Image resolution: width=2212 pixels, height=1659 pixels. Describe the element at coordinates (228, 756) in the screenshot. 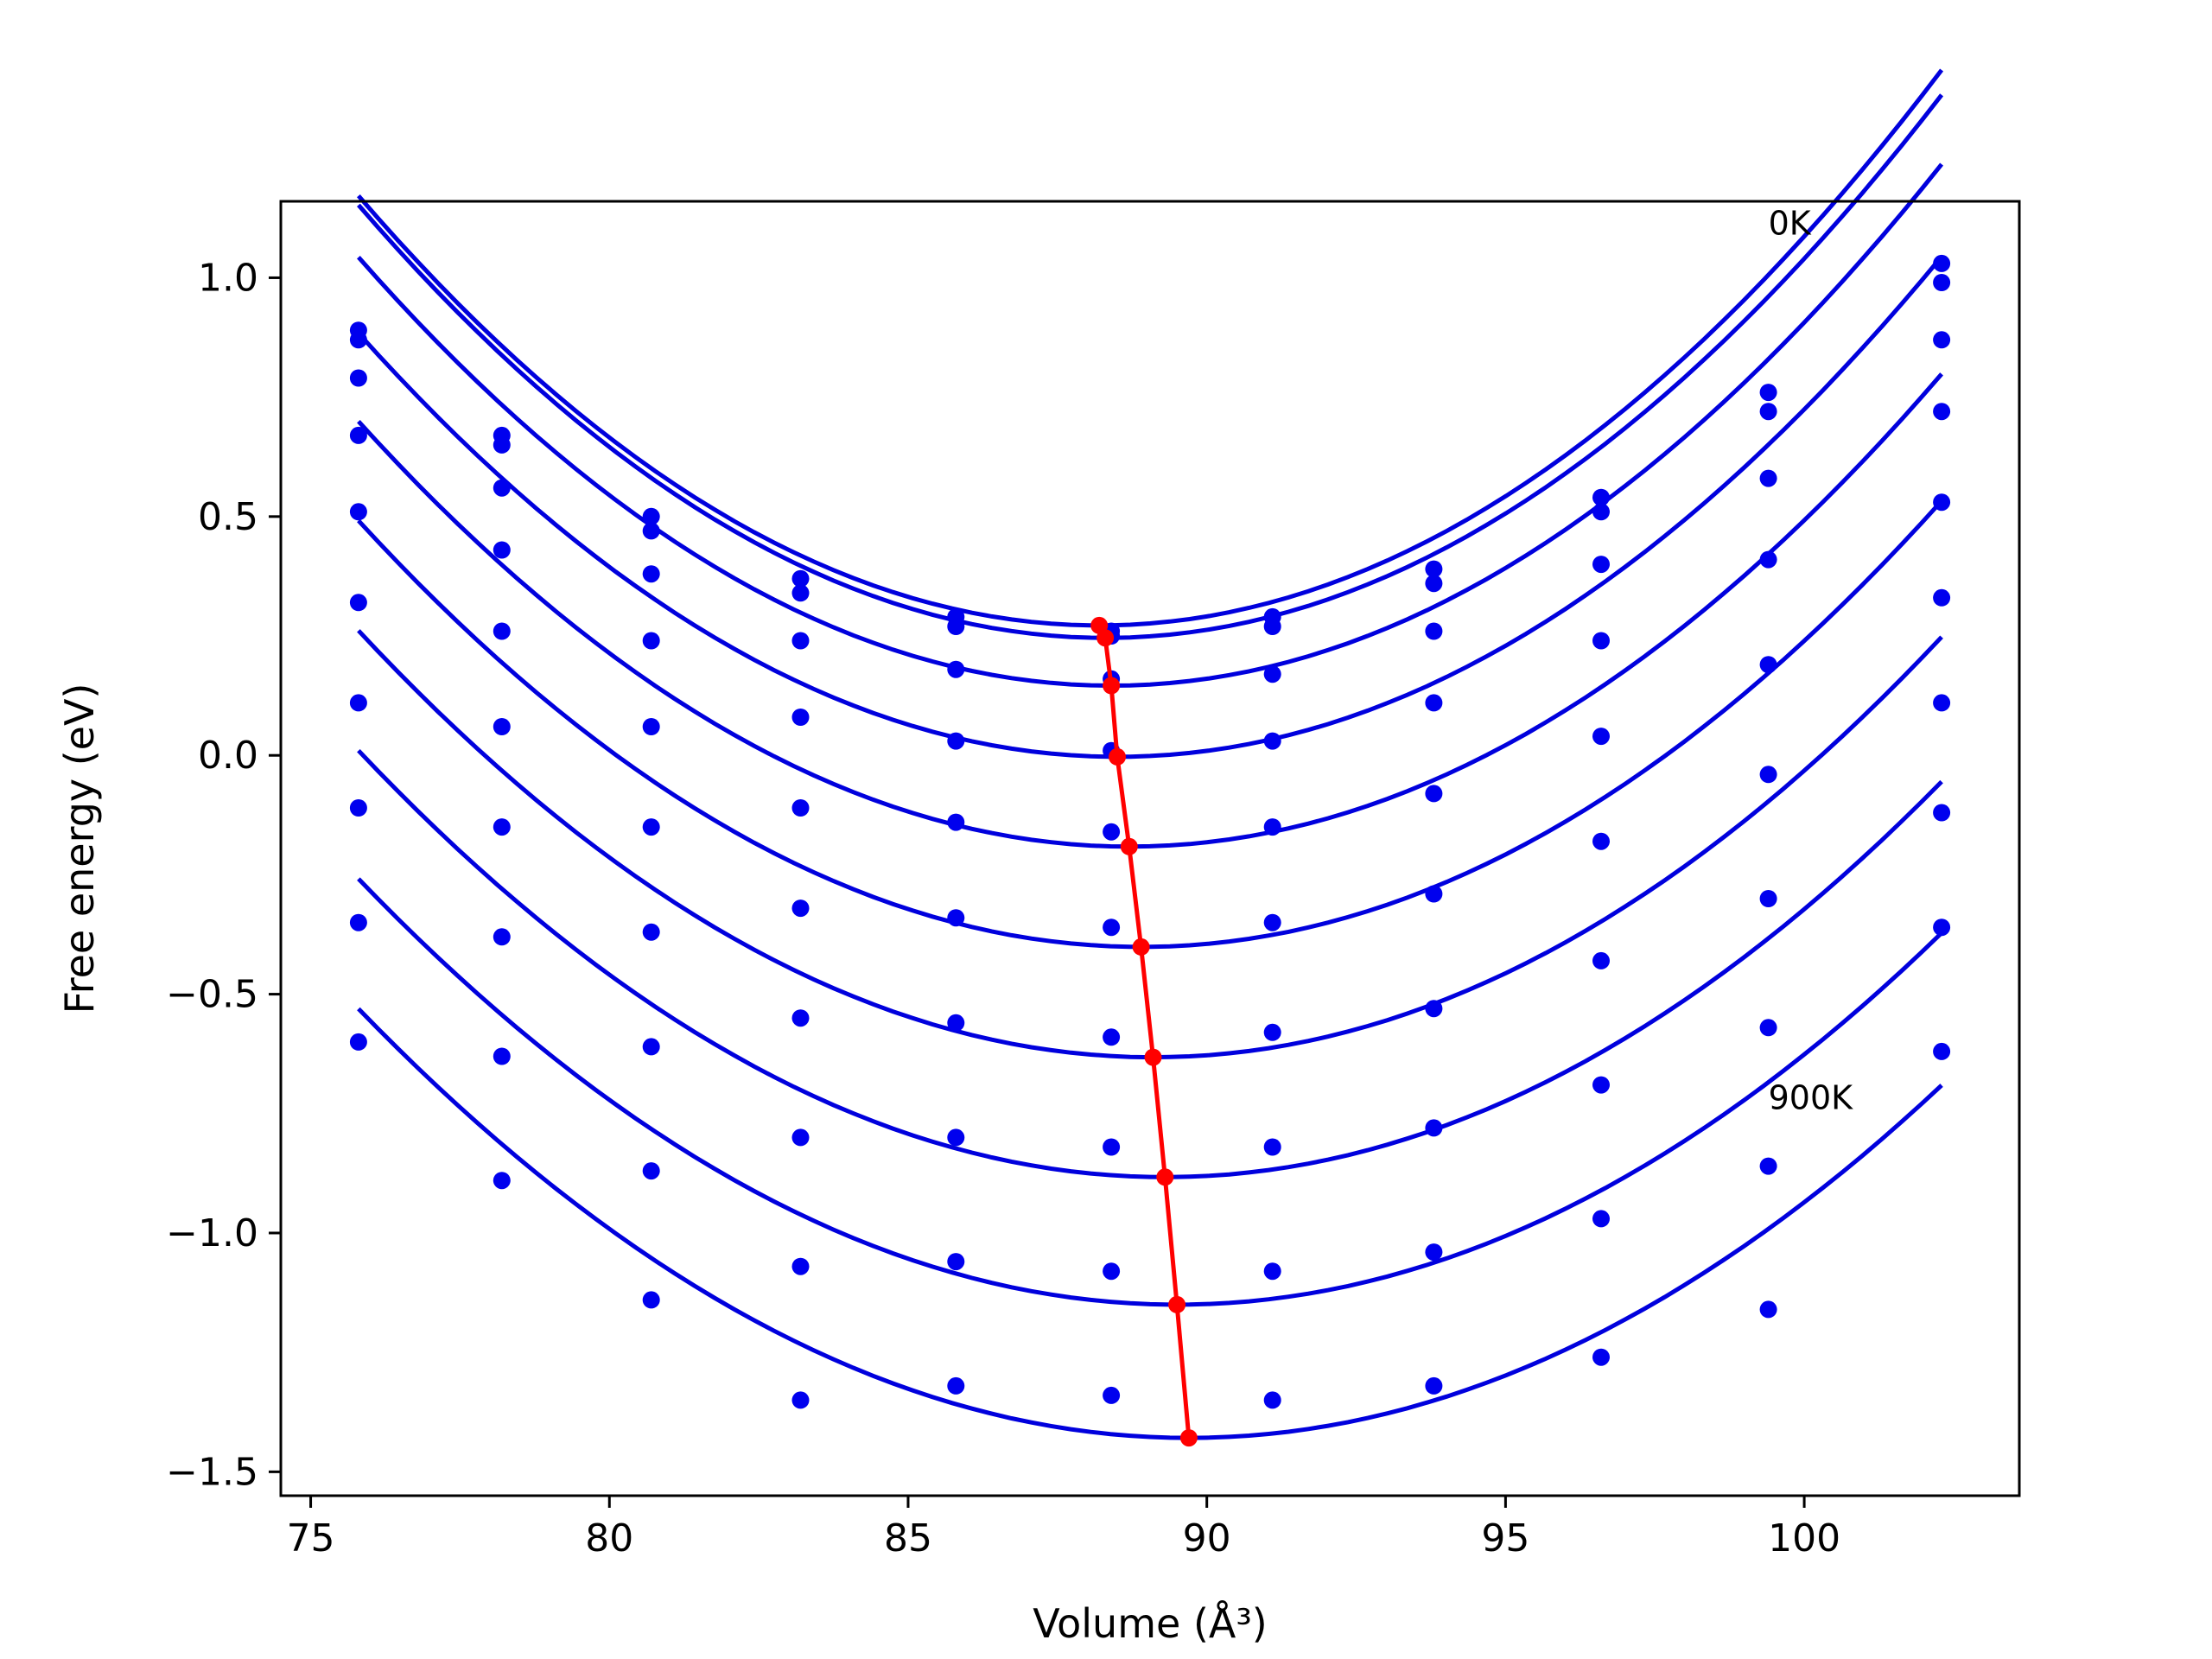

I see `y-tick-label-2: 0.0` at that location.